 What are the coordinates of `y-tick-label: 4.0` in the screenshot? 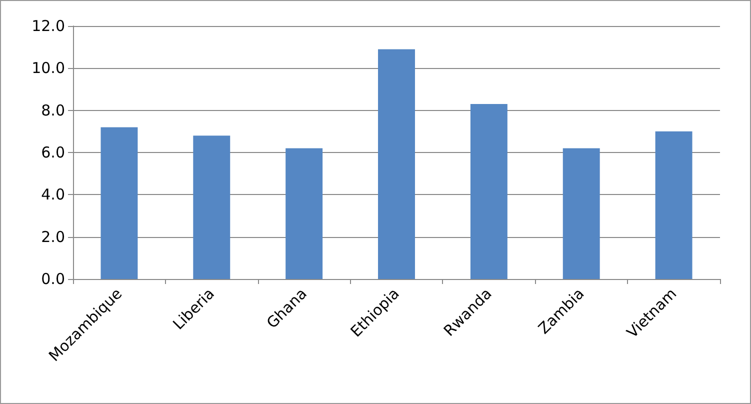 It's located at (53, 195).